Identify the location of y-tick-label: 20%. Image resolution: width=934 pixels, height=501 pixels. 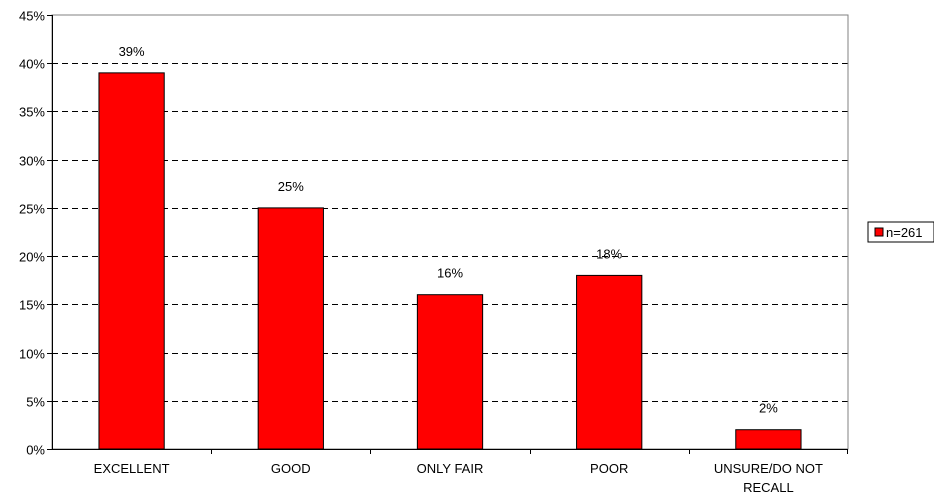
(32, 257).